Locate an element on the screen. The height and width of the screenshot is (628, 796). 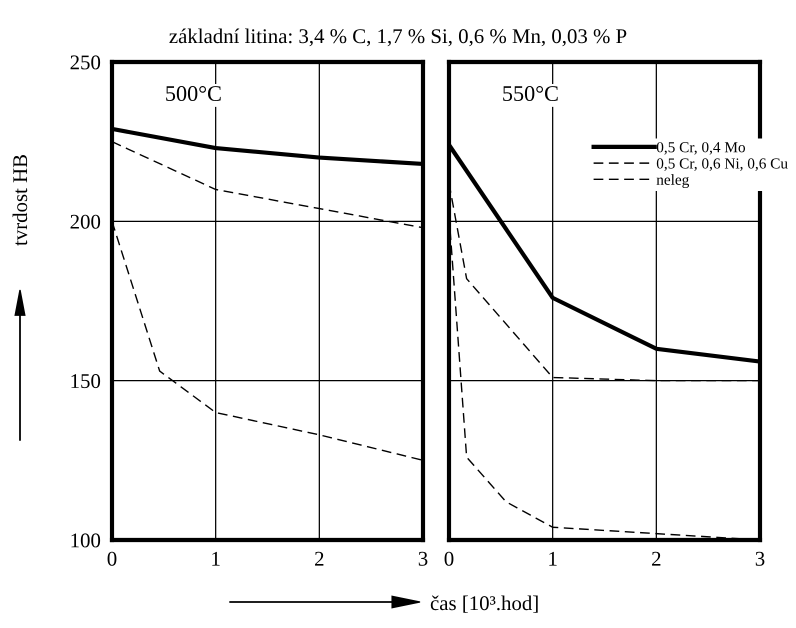
y-tick-label: 100 is located at coordinates (85, 540).